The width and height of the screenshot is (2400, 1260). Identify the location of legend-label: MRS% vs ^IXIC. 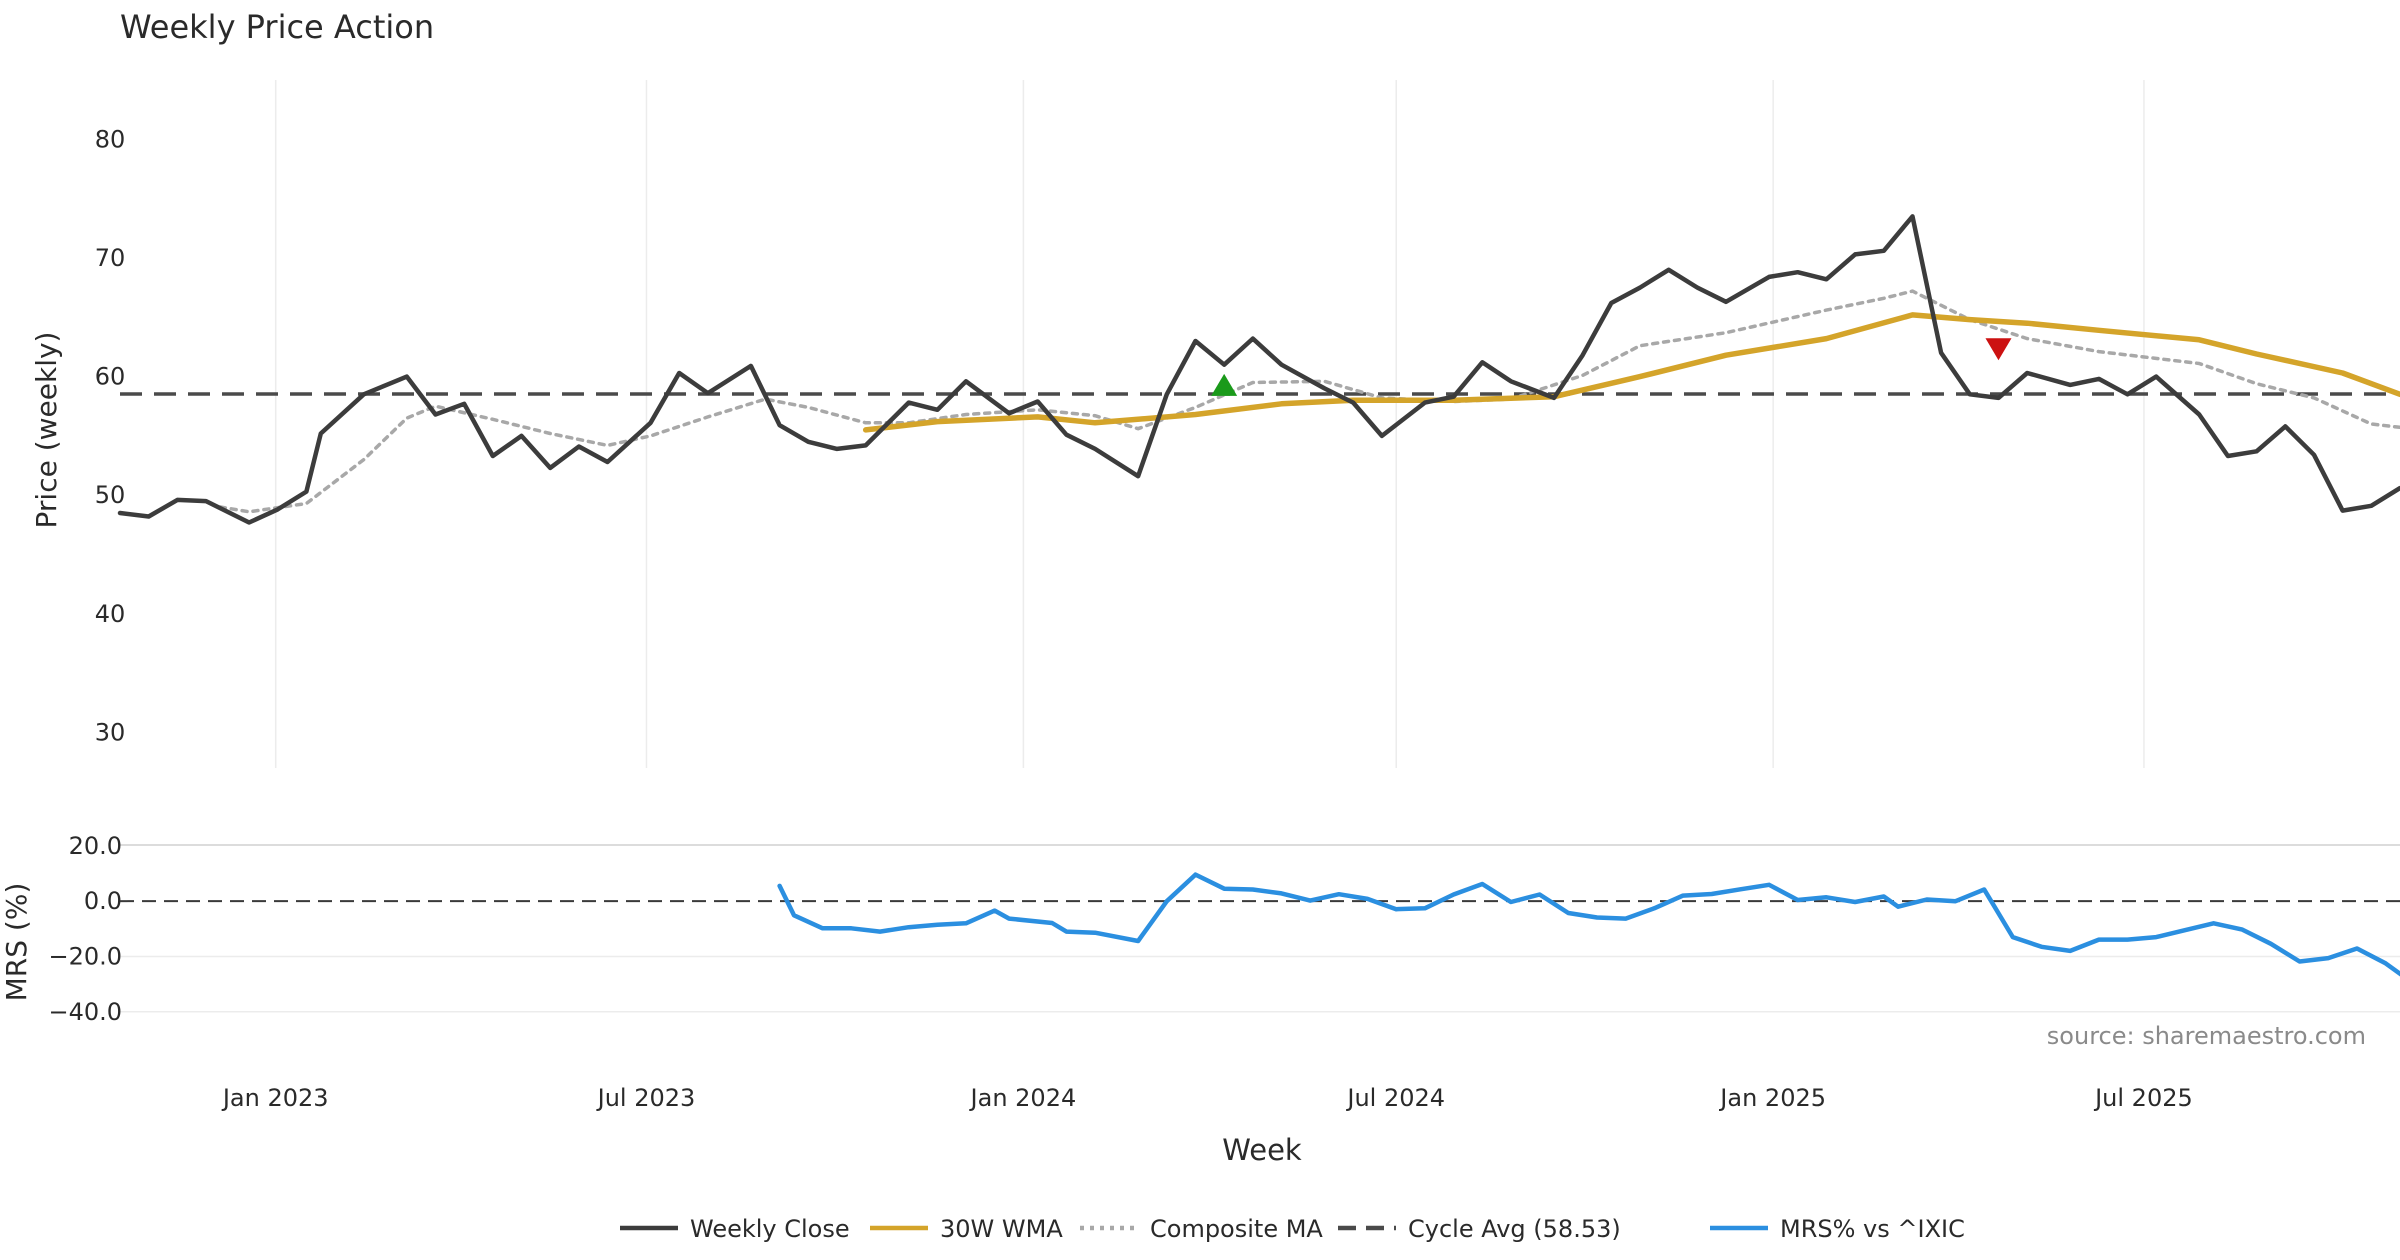
(1872, 1229).